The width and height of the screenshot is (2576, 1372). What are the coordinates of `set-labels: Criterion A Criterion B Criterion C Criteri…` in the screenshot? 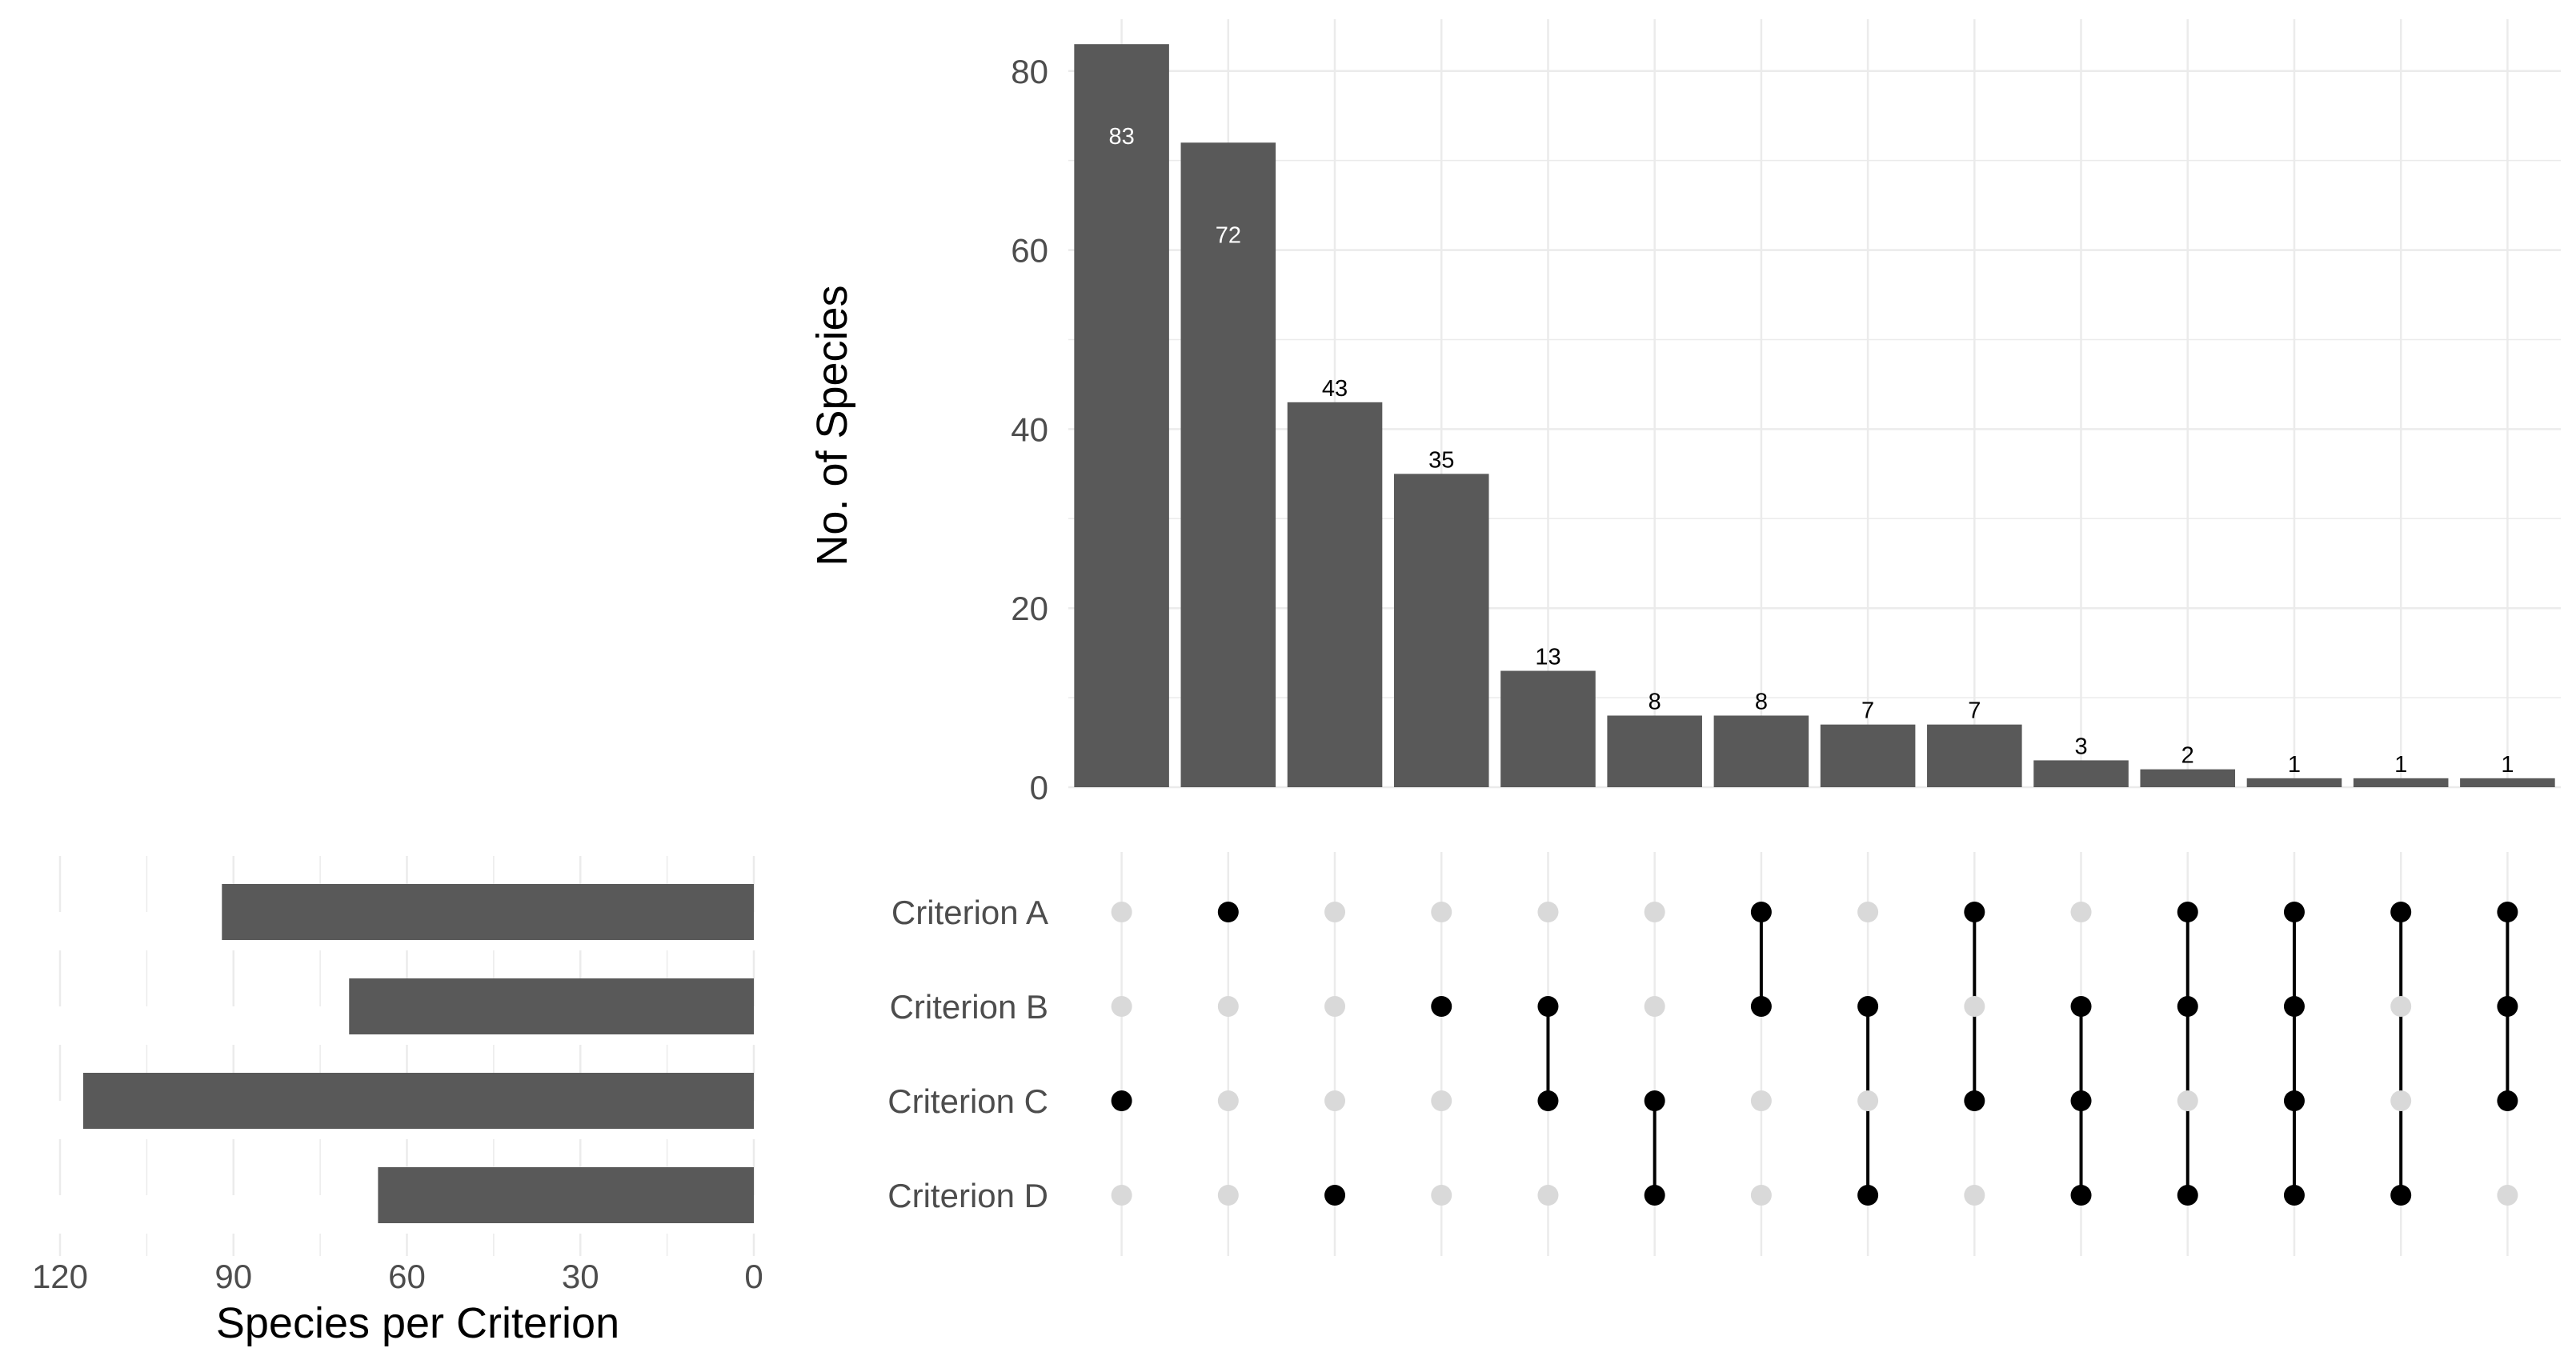 It's located at (967, 1054).